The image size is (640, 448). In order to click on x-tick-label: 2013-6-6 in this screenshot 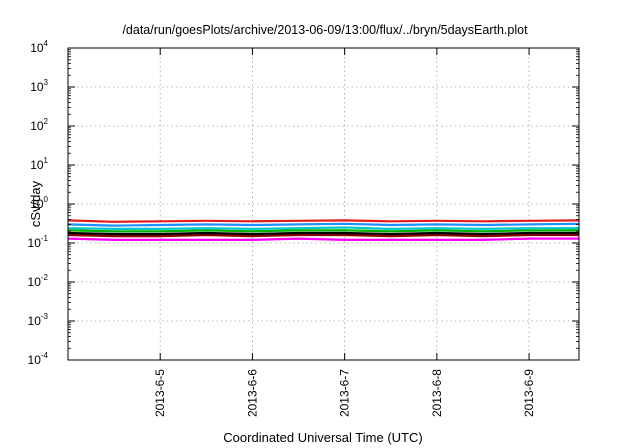, I will do `click(252, 393)`.